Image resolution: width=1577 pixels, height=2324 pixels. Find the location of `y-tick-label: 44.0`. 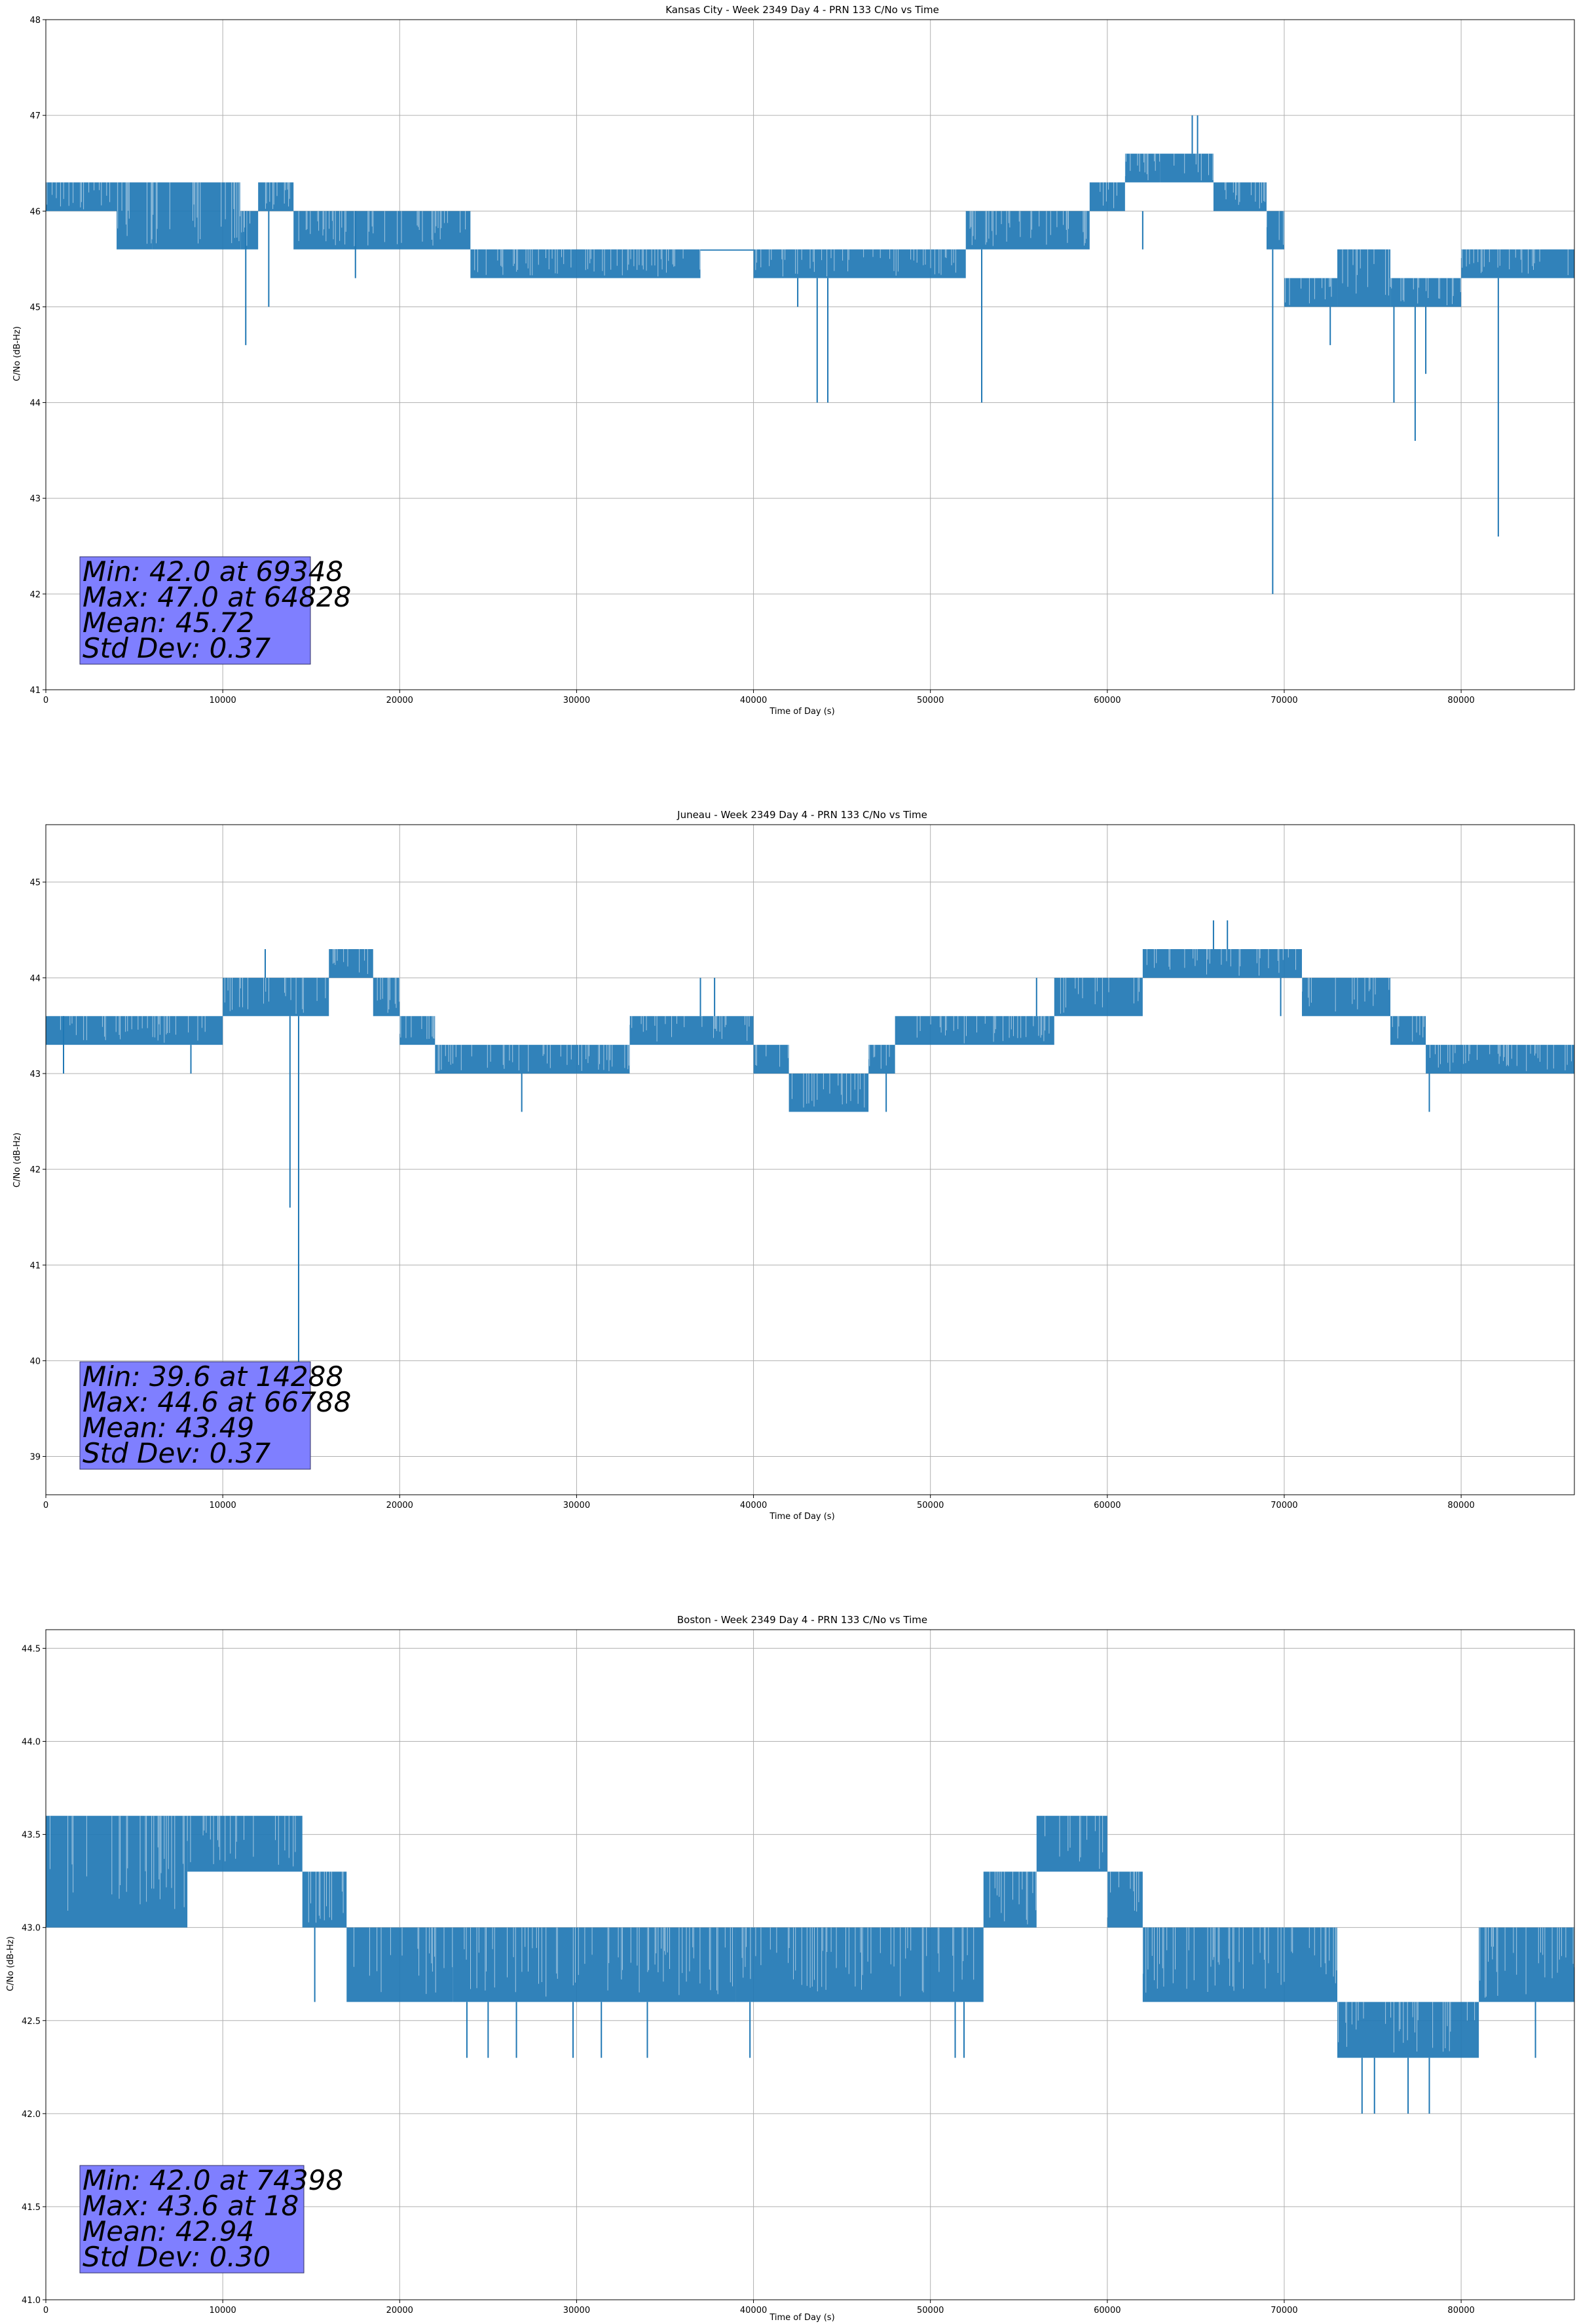

y-tick-label: 44.0 is located at coordinates (31, 1743).